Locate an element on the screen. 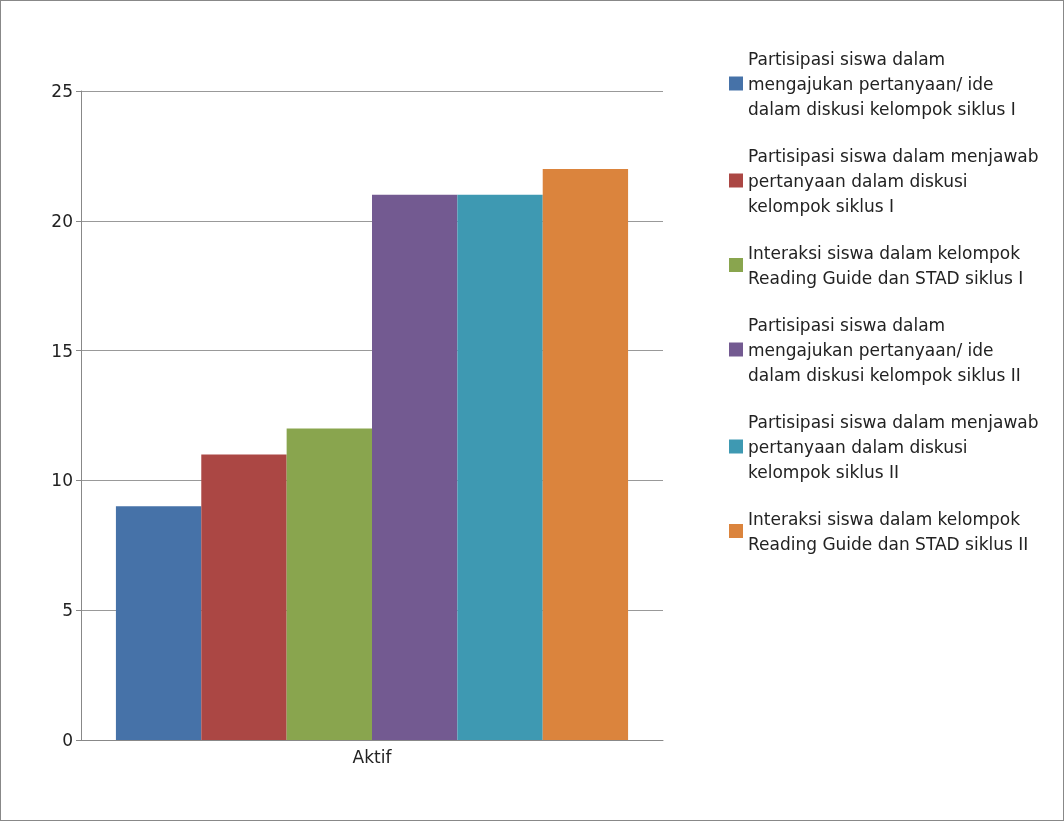 The image size is (1064, 821). y-tick-label: 20 is located at coordinates (62, 220).